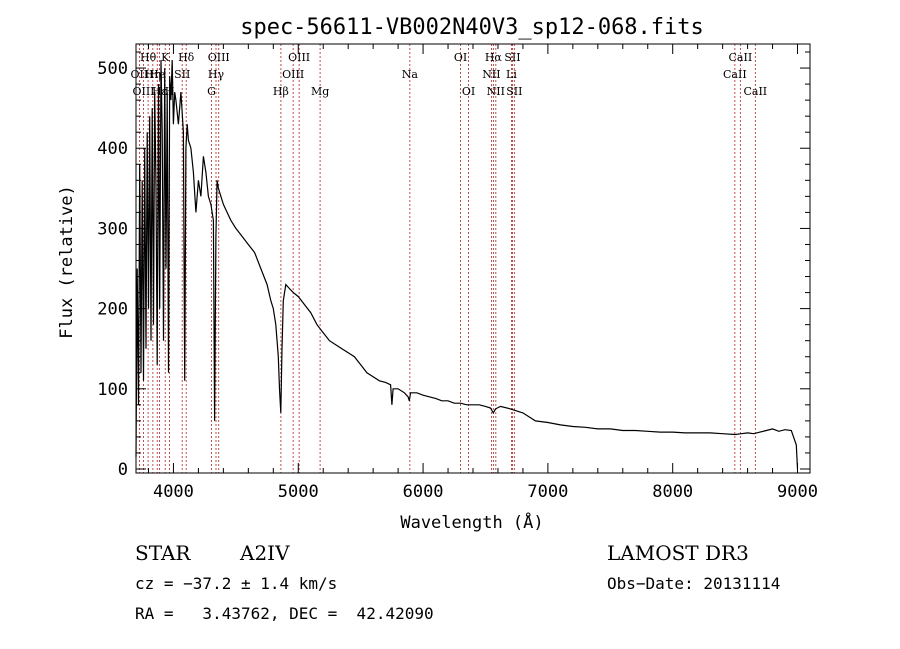 The height and width of the screenshot is (649, 900). Describe the element at coordinates (471, 522) in the screenshot. I see `x-axis-label: Wavelength (Å)` at that location.